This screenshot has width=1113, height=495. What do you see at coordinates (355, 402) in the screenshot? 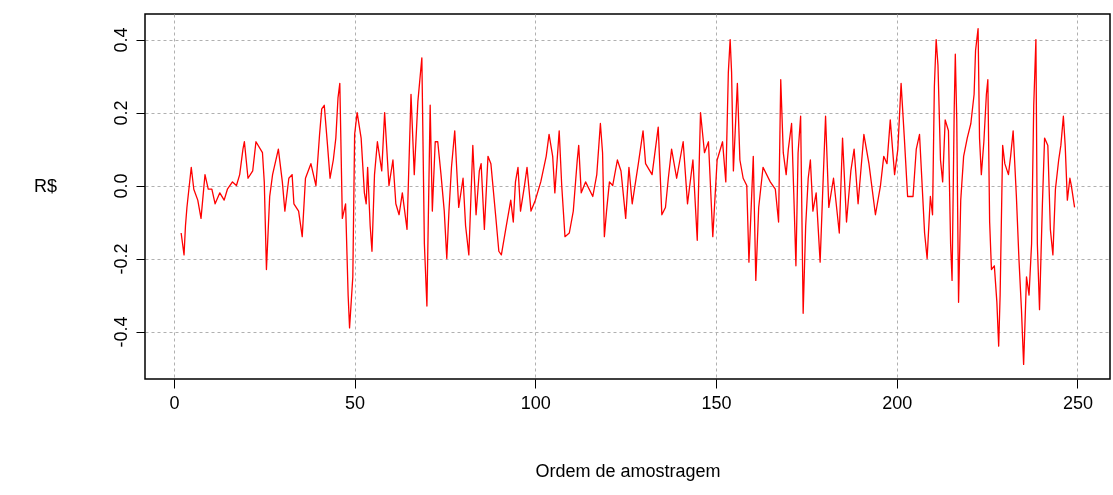
I see `x-tick-label: 50` at bounding box center [355, 402].